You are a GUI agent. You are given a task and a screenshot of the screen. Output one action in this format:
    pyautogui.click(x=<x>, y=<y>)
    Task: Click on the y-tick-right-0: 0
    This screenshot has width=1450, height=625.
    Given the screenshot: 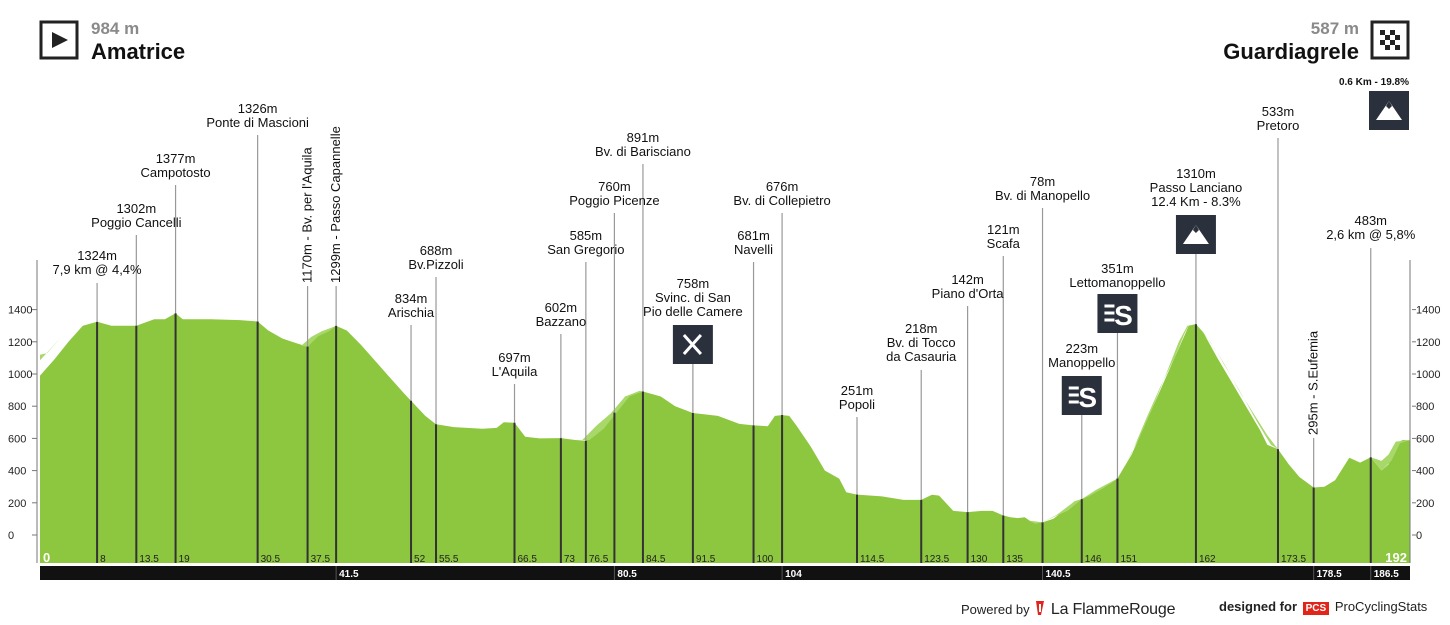 What is the action you would take?
    pyautogui.click(x=1419, y=536)
    